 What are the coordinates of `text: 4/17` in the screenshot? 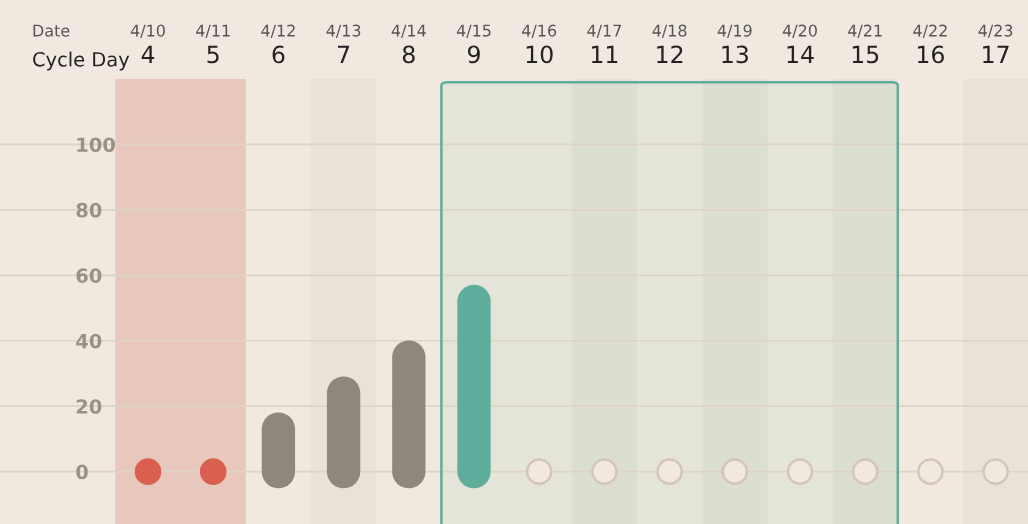 It's located at (604, 31).